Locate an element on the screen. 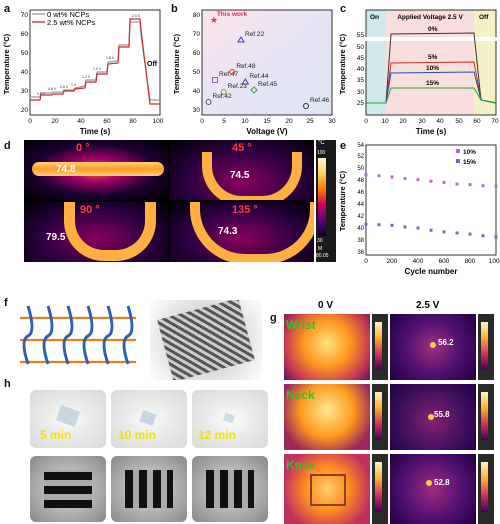 This screenshot has width=500, height=524. data-point-label: Ref.47 is located at coordinates (229, 74).